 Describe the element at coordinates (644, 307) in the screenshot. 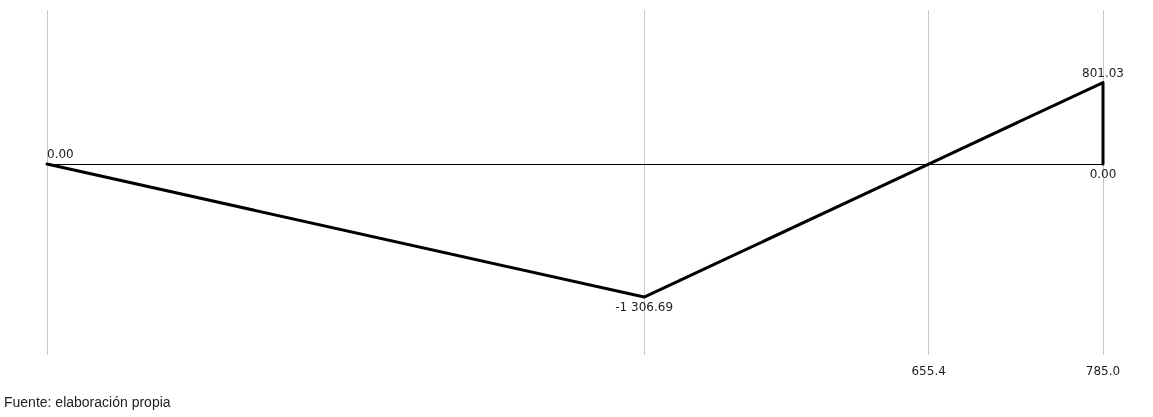

I see `data-label: -1 306.69` at that location.